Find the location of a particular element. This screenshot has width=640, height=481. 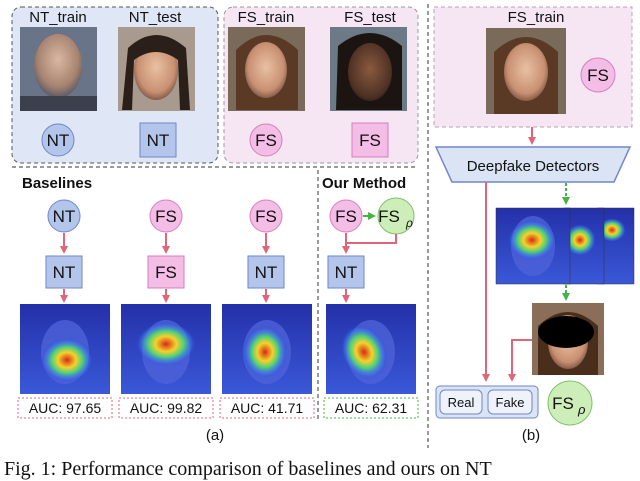

baseline-3-auc-box is located at coordinates (267, 408).